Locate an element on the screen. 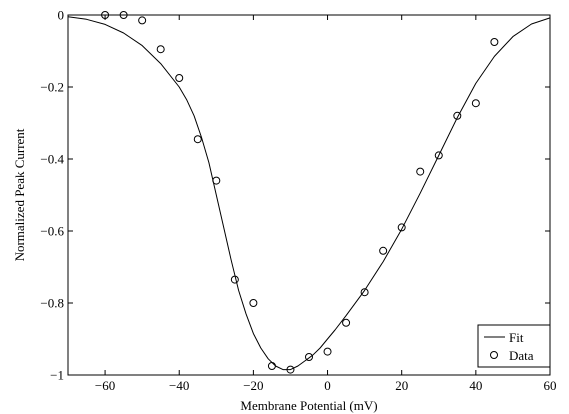  legend-box is located at coordinates (514, 346).